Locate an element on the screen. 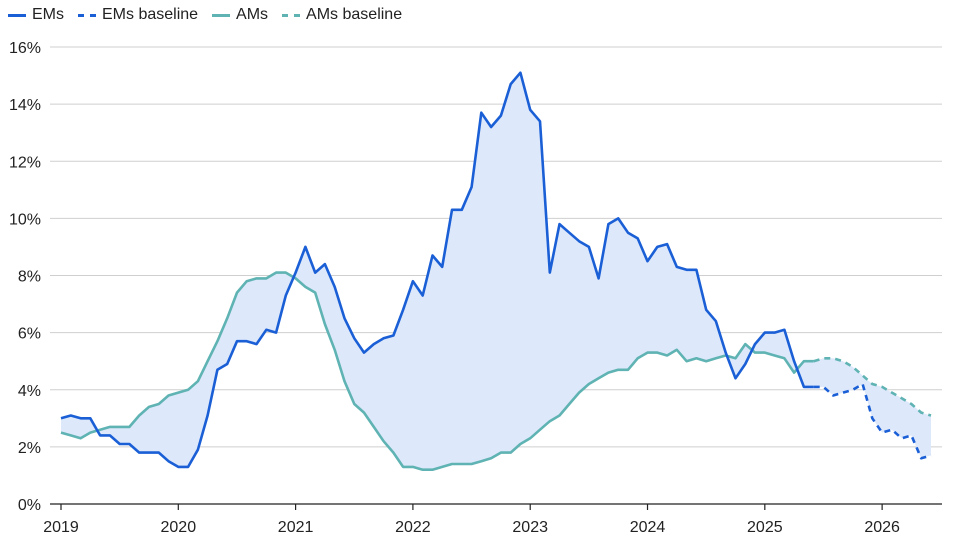 Image resolution: width=965 pixels, height=546 pixels. y-tick-label: 6% is located at coordinates (29, 334).